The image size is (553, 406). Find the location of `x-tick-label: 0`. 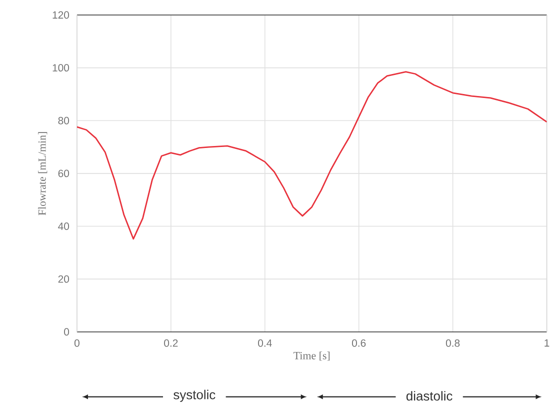

x-tick-label: 0 is located at coordinates (77, 343).